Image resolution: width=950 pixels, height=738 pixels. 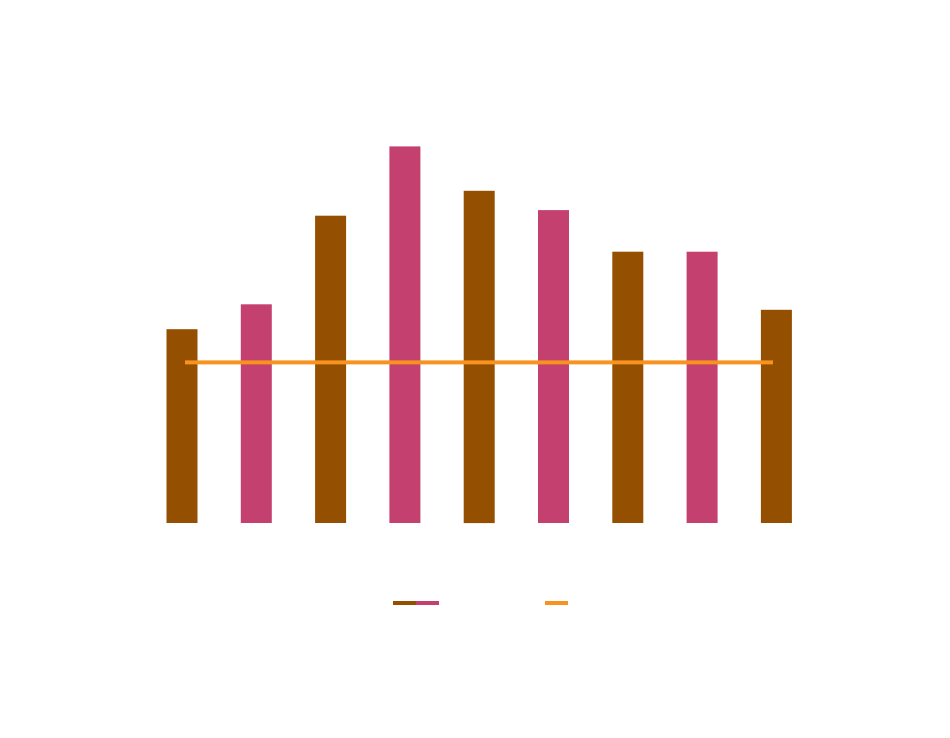 What do you see at coordinates (480, 603) in the screenshot?
I see `legend` at bounding box center [480, 603].